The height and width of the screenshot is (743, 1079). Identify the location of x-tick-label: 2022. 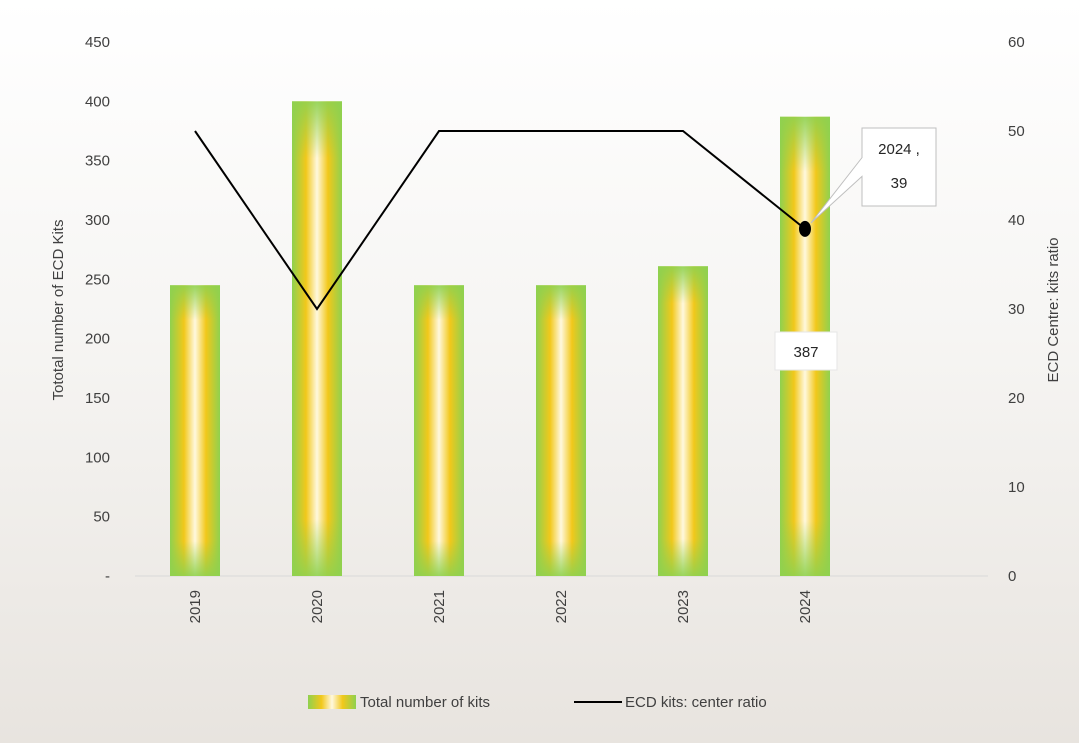
(561, 606).